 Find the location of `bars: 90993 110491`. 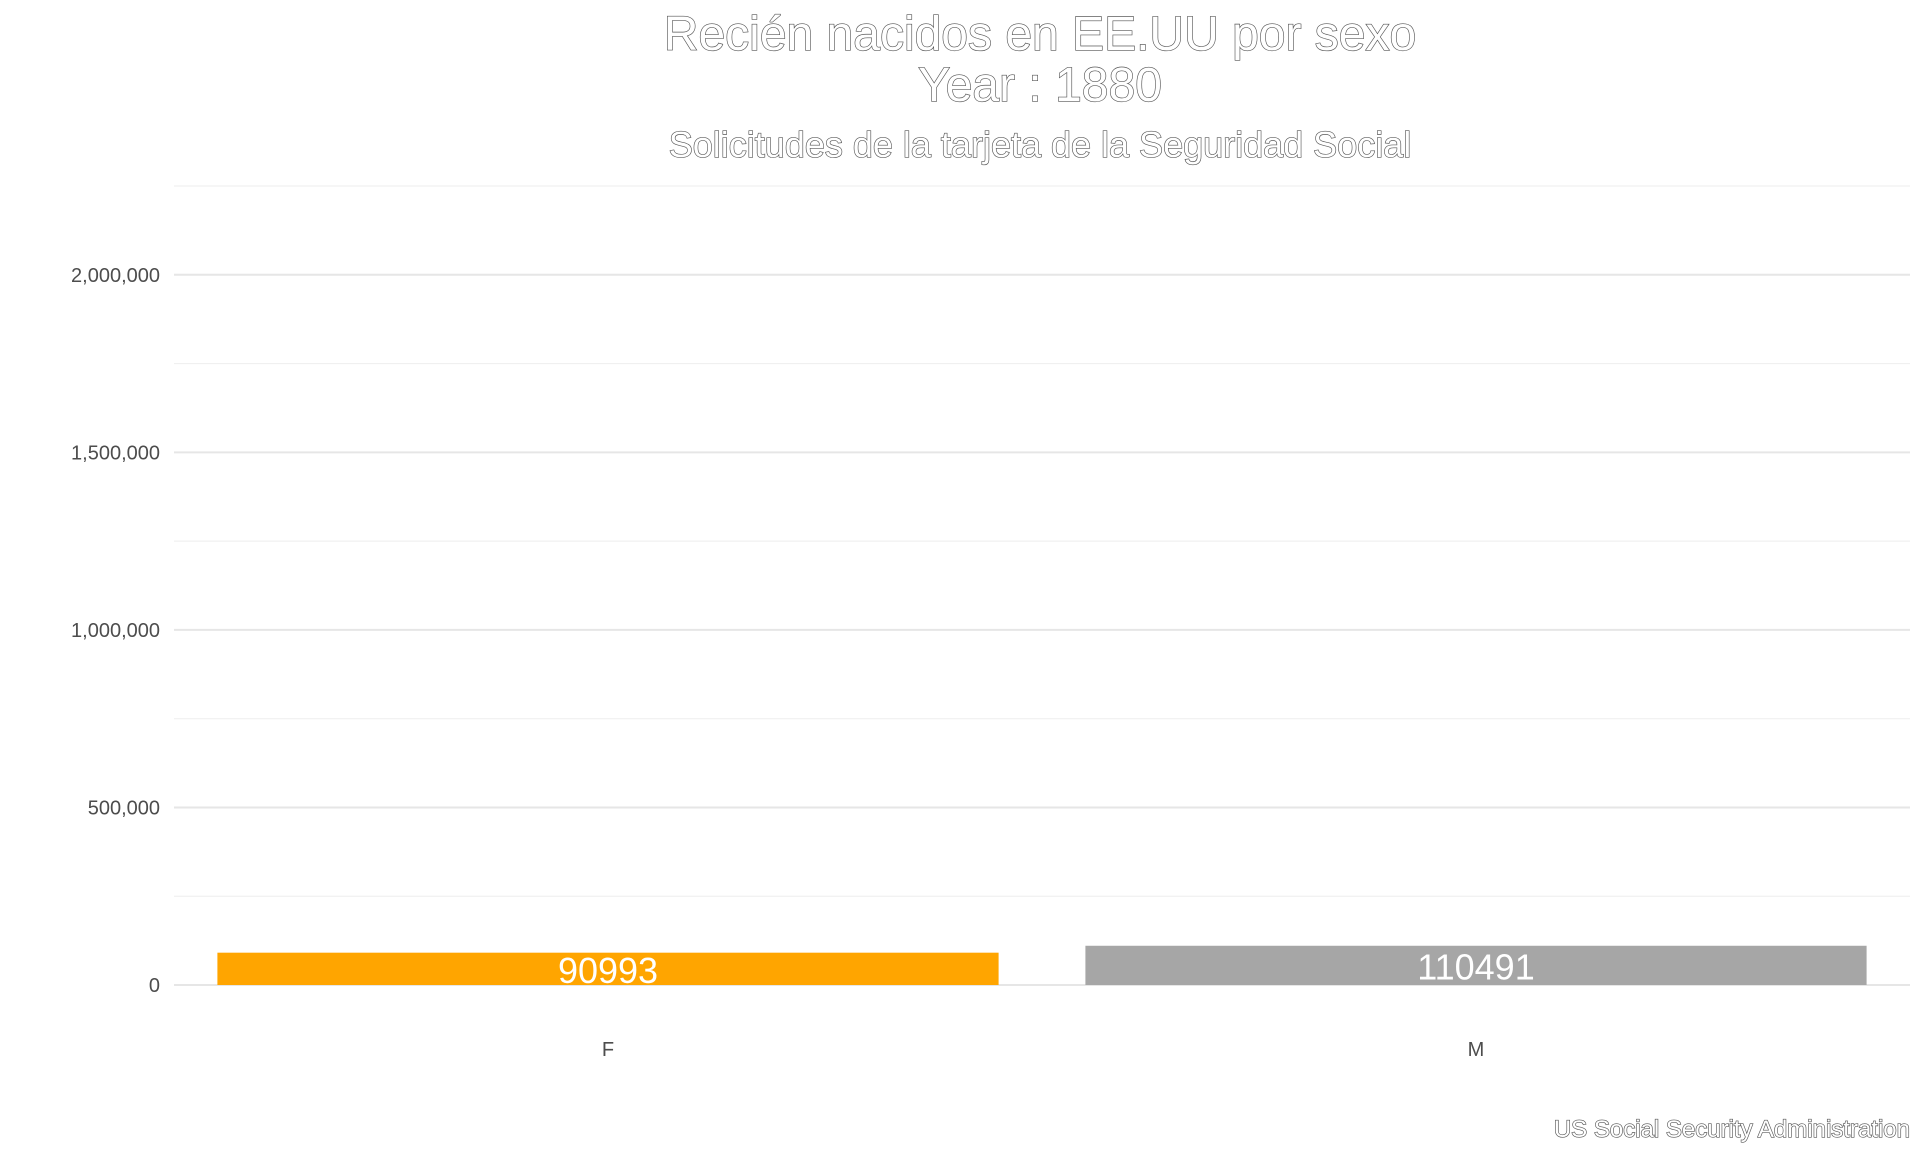

bars: 90993 110491 is located at coordinates (1042, 968).